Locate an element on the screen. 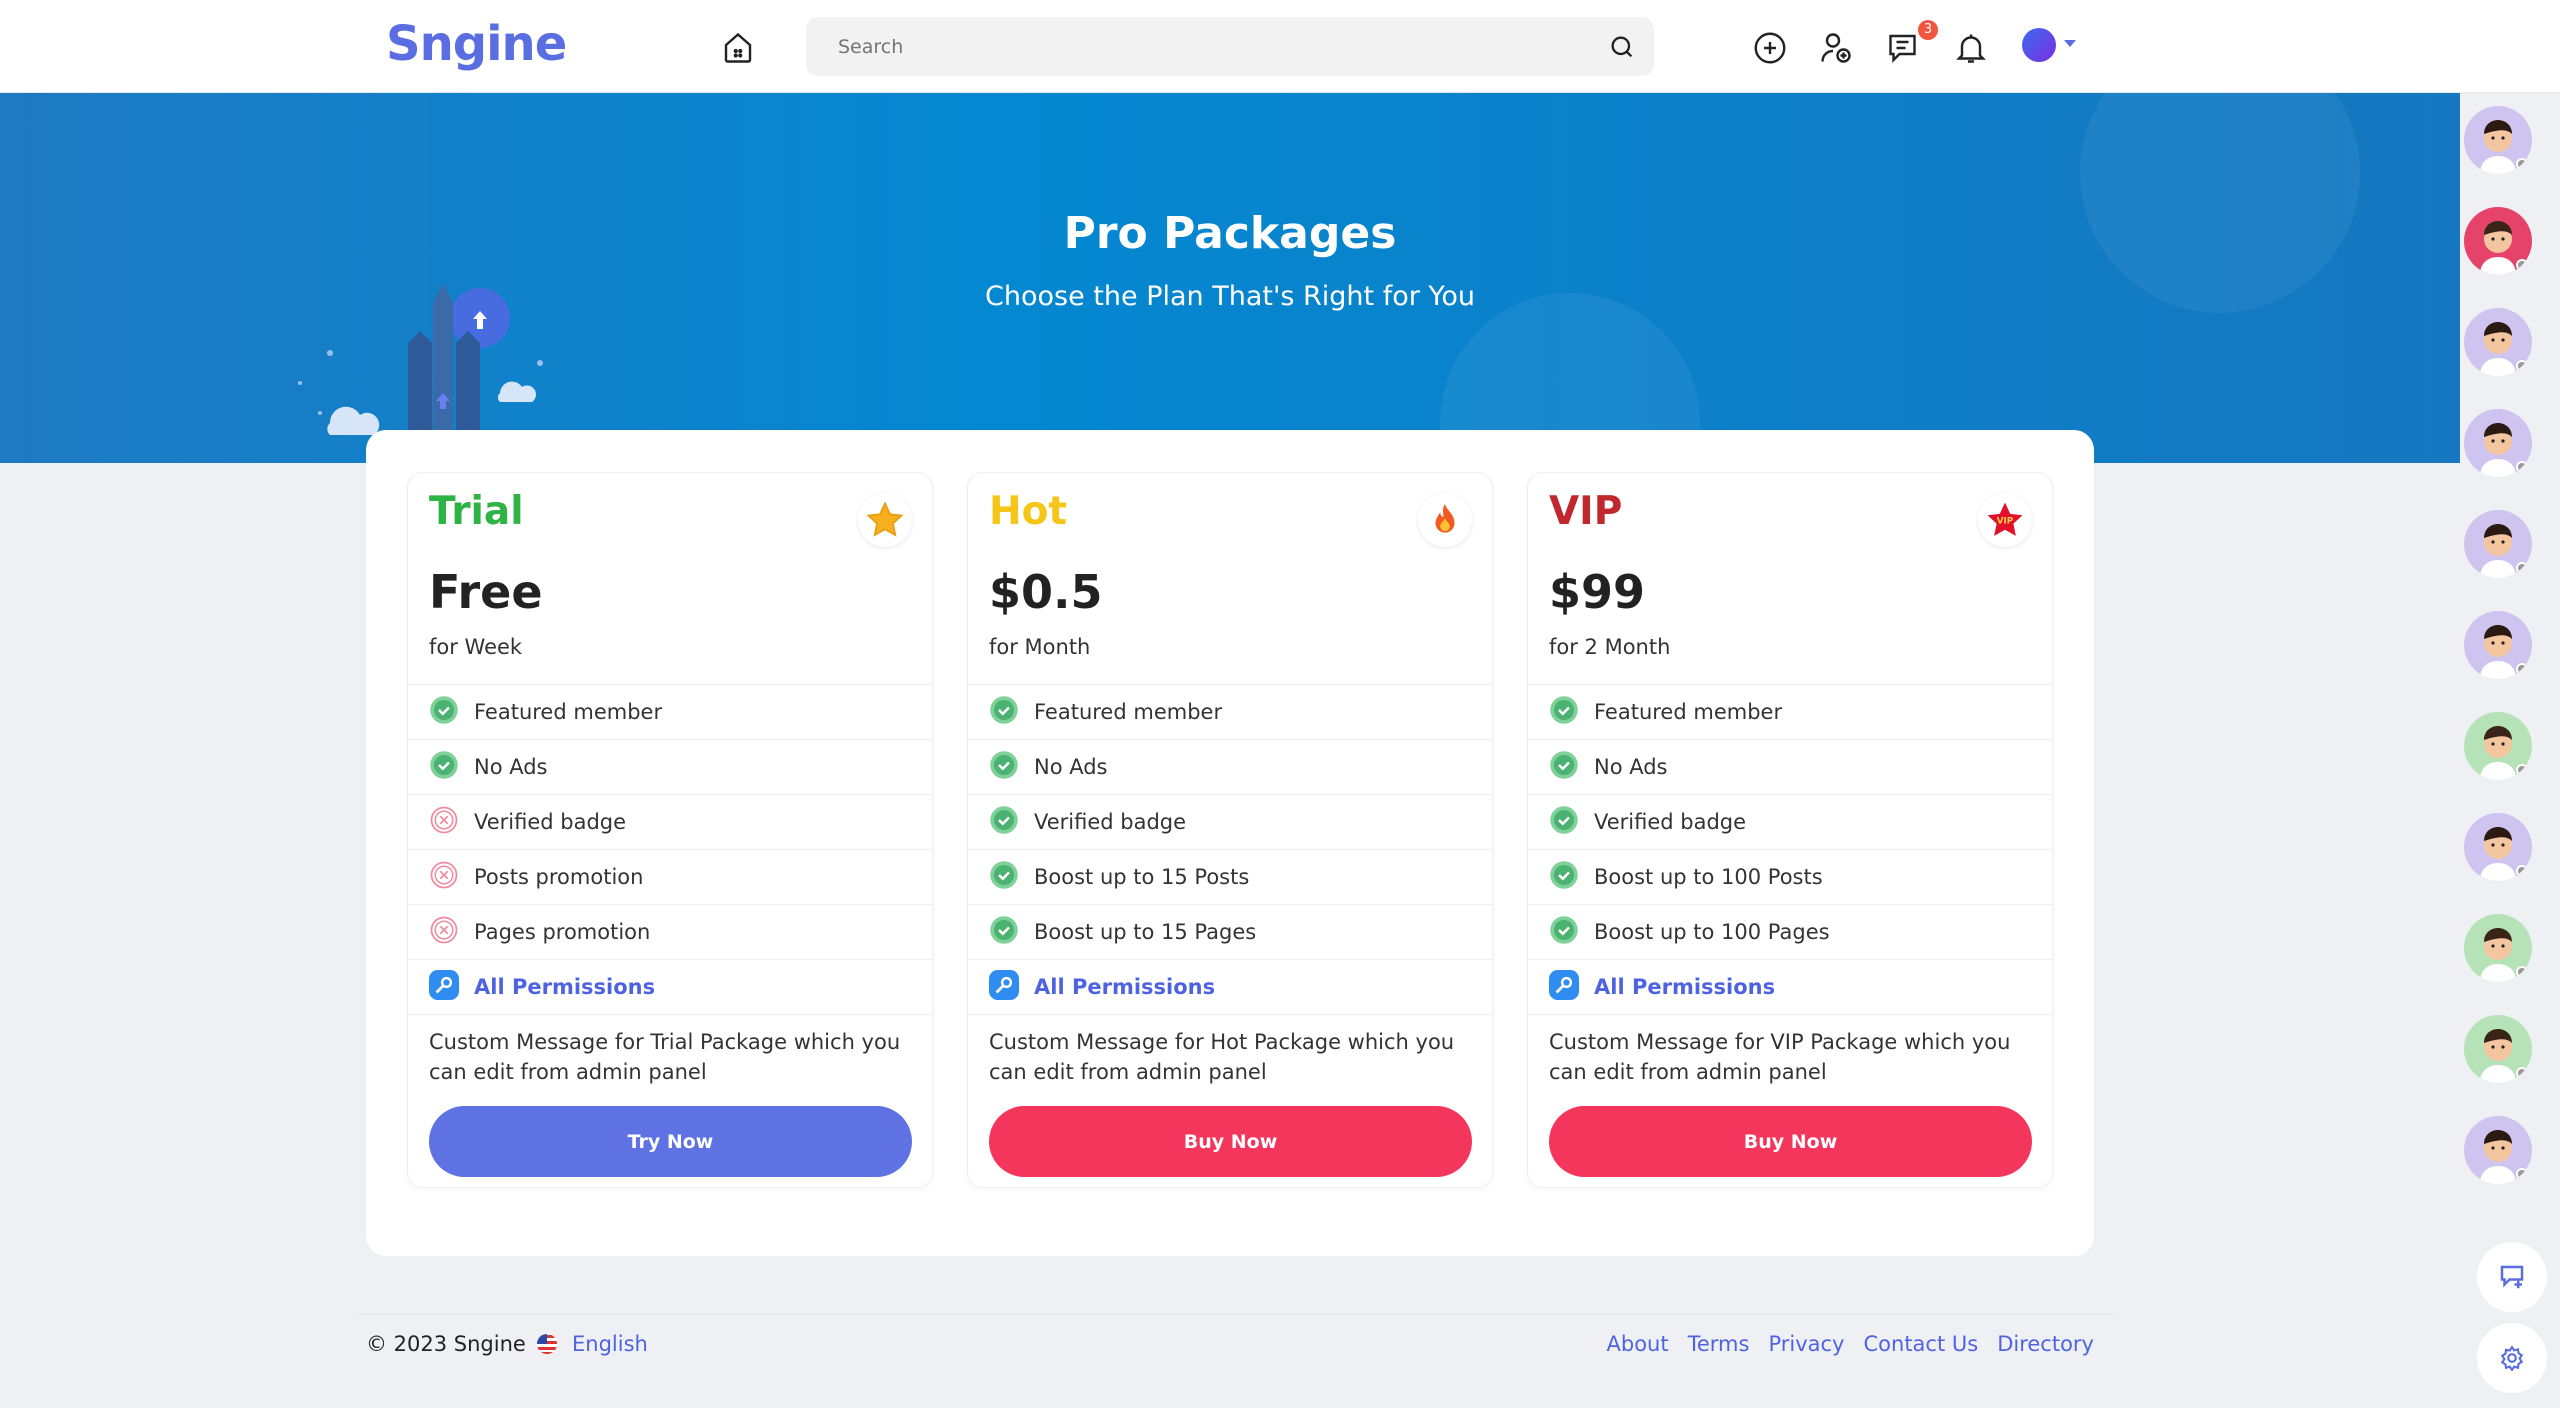 Image resolution: width=2560 pixels, height=1408 pixels. logo: Sngine is located at coordinates (476, 44).